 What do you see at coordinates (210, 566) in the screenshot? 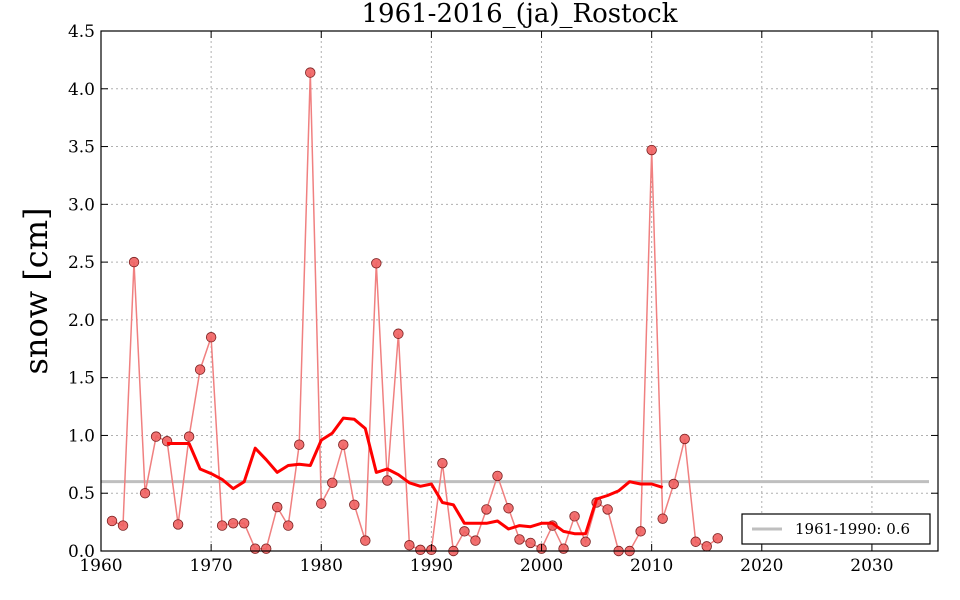
I see `x-tick-label: 1970` at bounding box center [210, 566].